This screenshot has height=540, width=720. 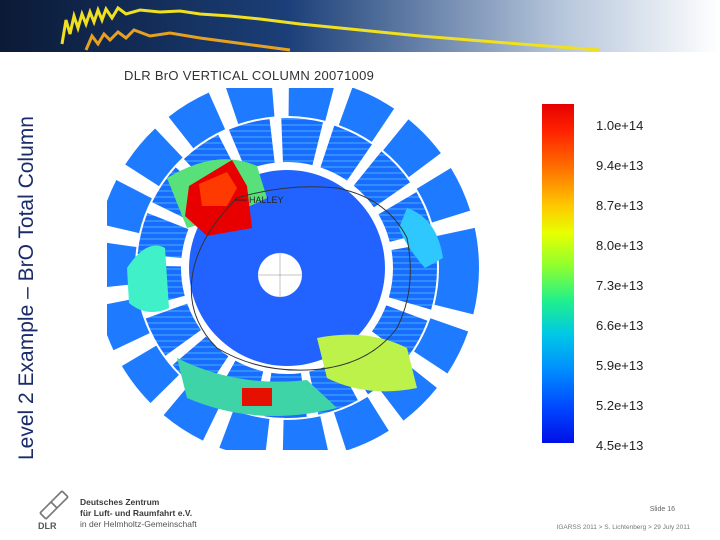 What do you see at coordinates (620, 285) in the screenshot?
I see `colorbar-label: 7.3e+13` at bounding box center [620, 285].